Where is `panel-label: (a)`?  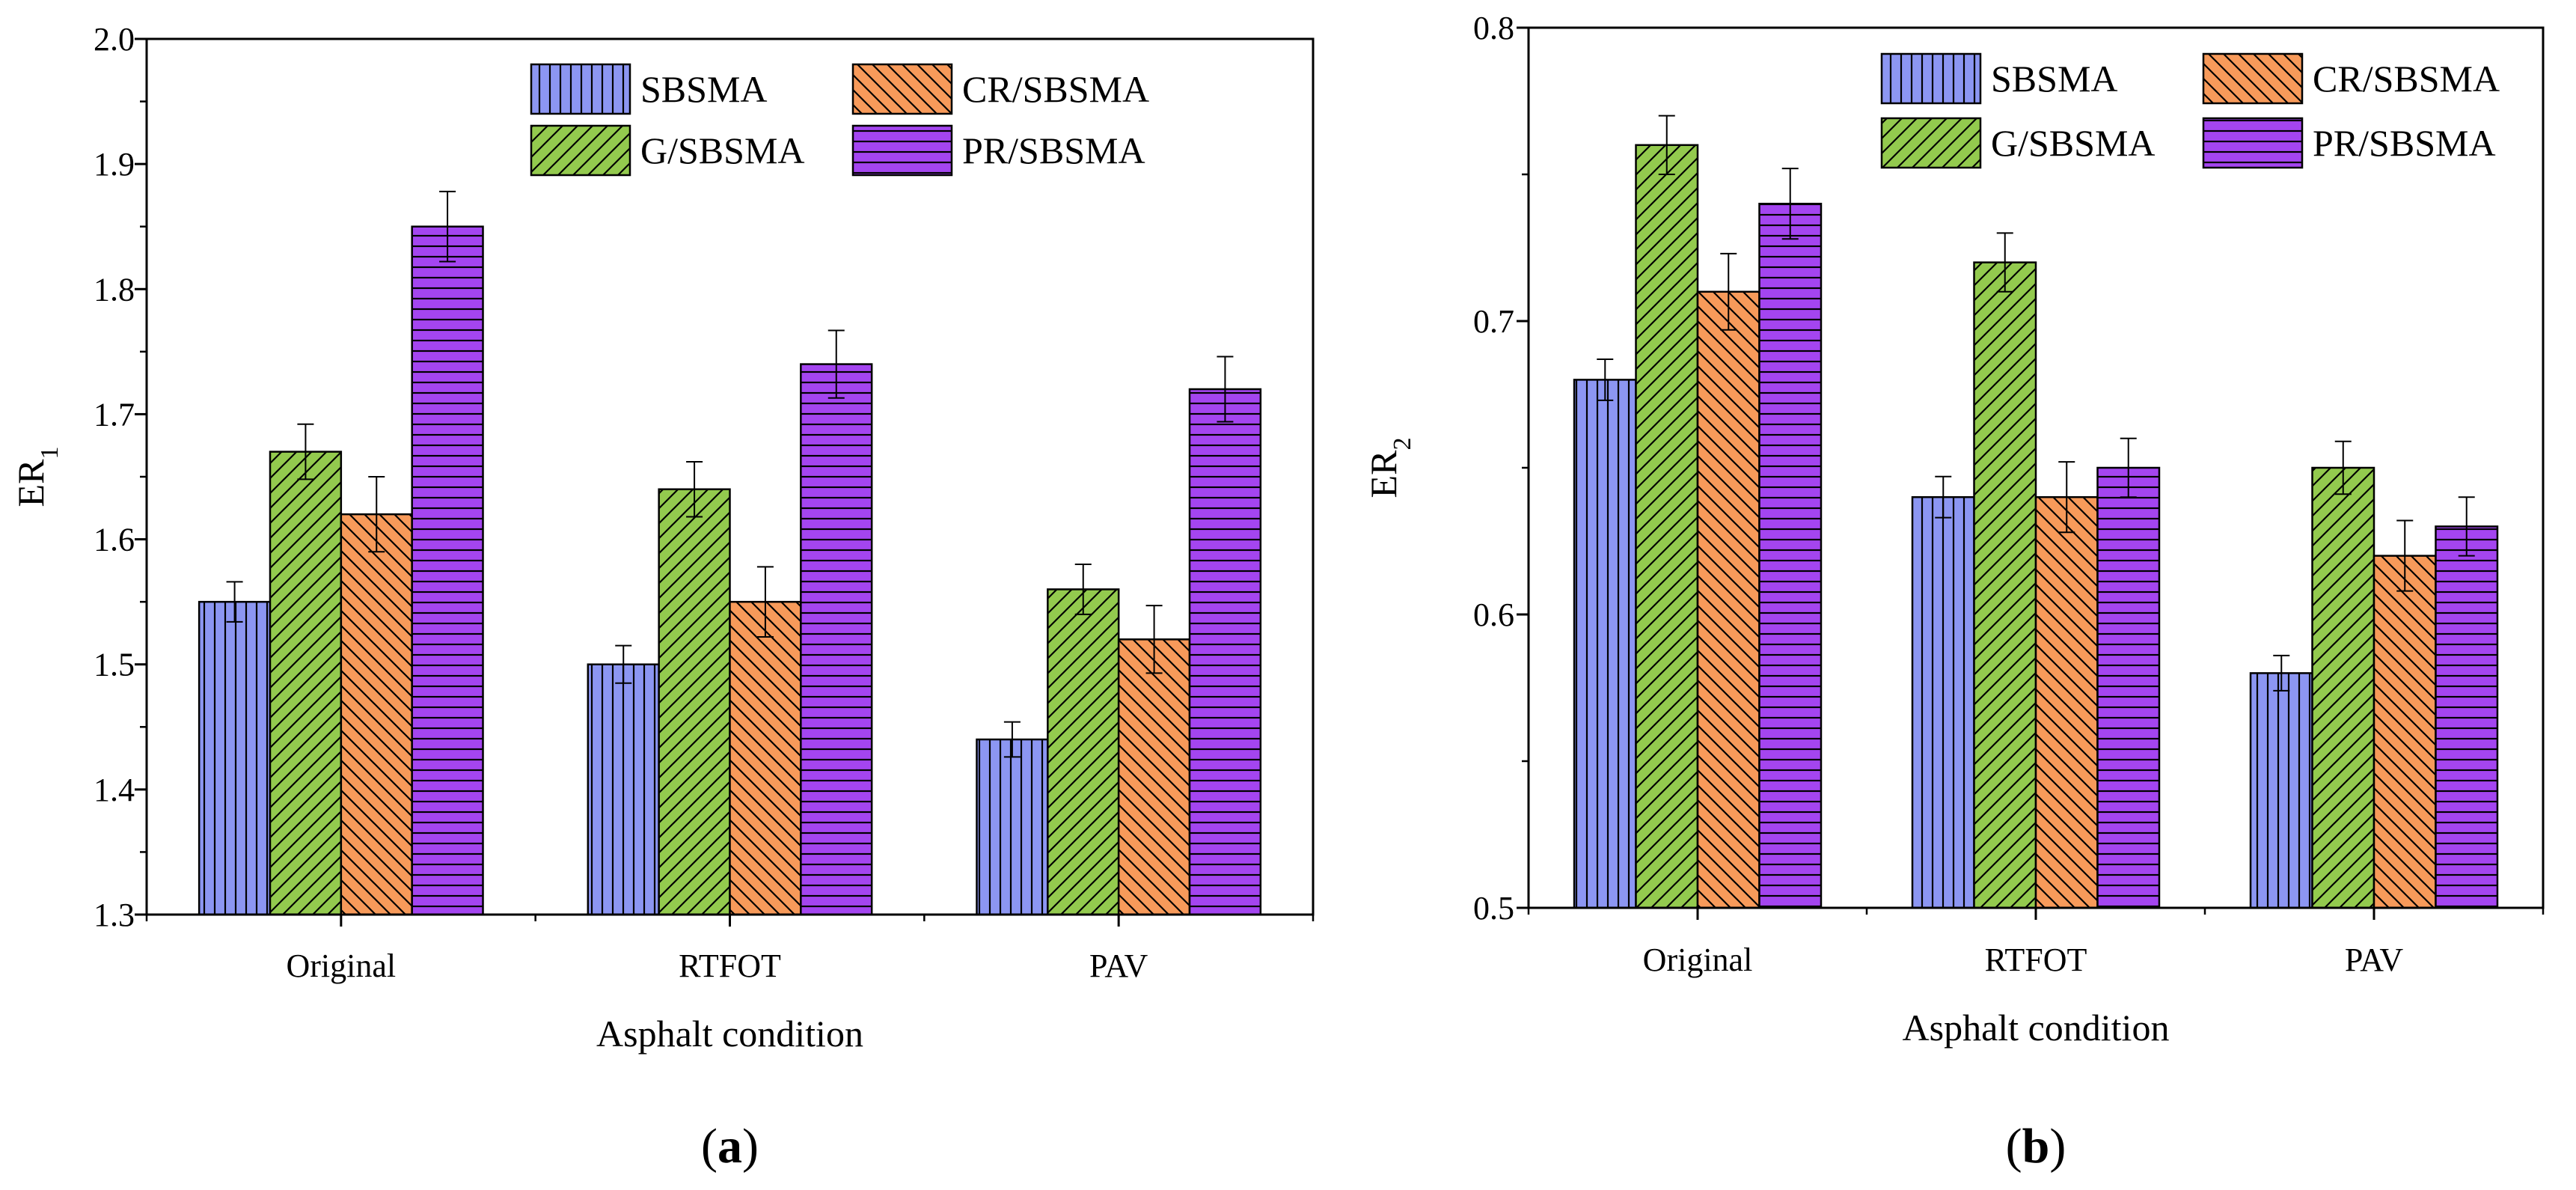
panel-label: (a) is located at coordinates (730, 1146).